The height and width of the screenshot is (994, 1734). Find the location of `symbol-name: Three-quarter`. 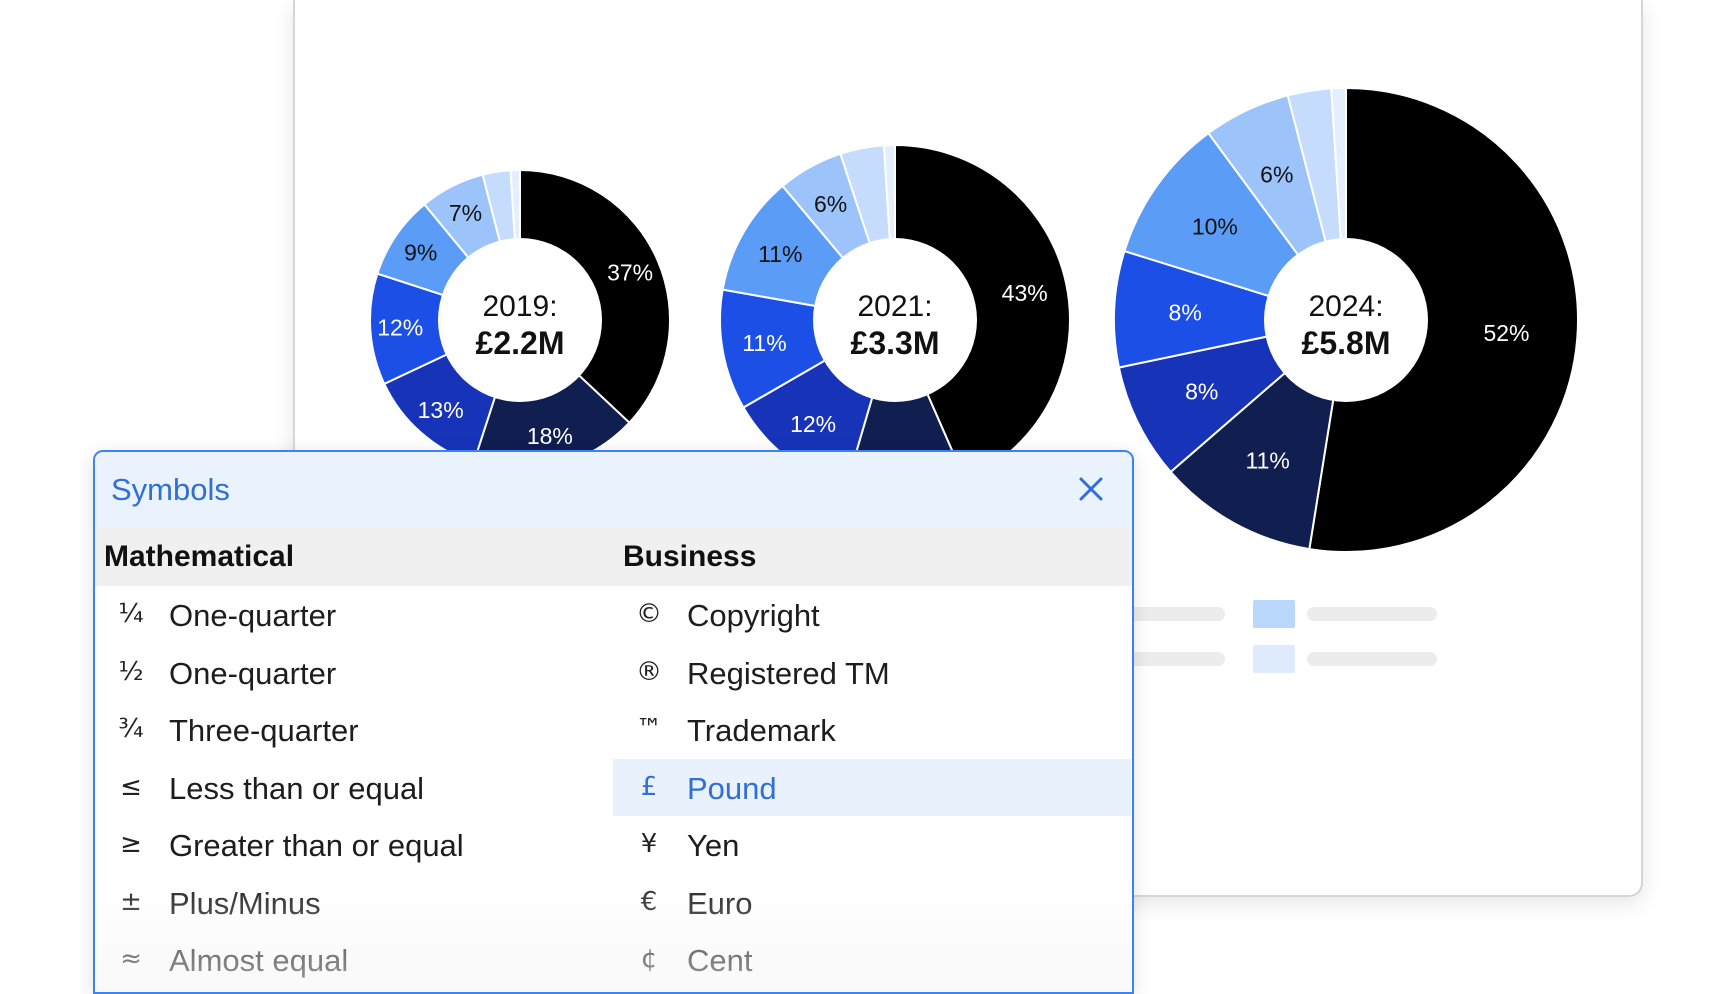

symbol-name: Three-quarter is located at coordinates (264, 730).